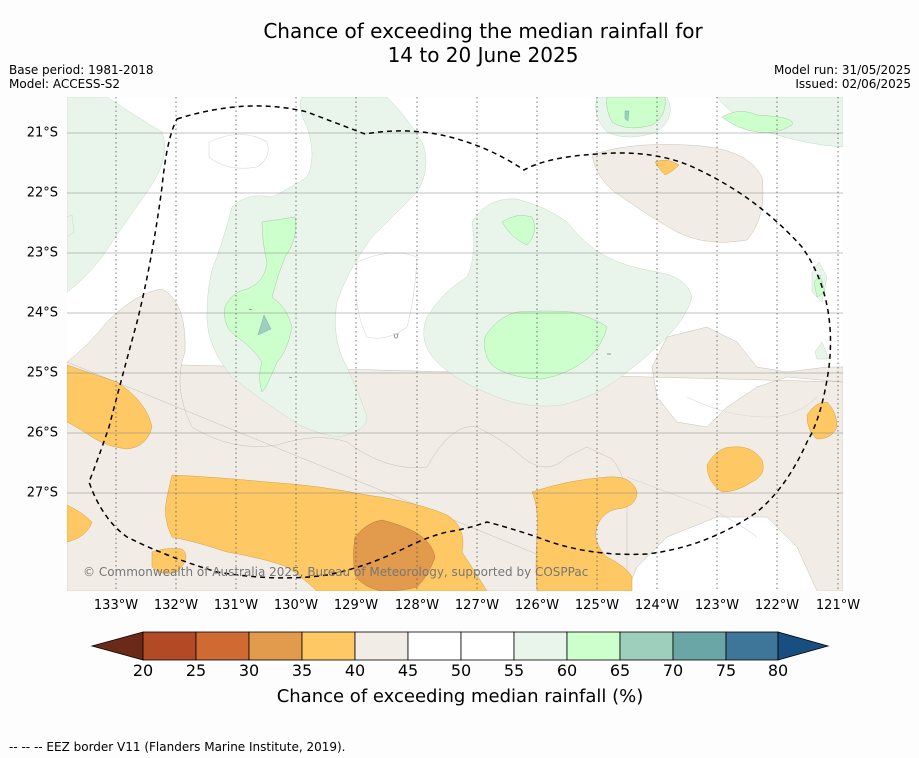 This screenshot has height=758, width=919. I want to click on map-title-line-2: 14 to 20 June 2025, so click(483, 55).